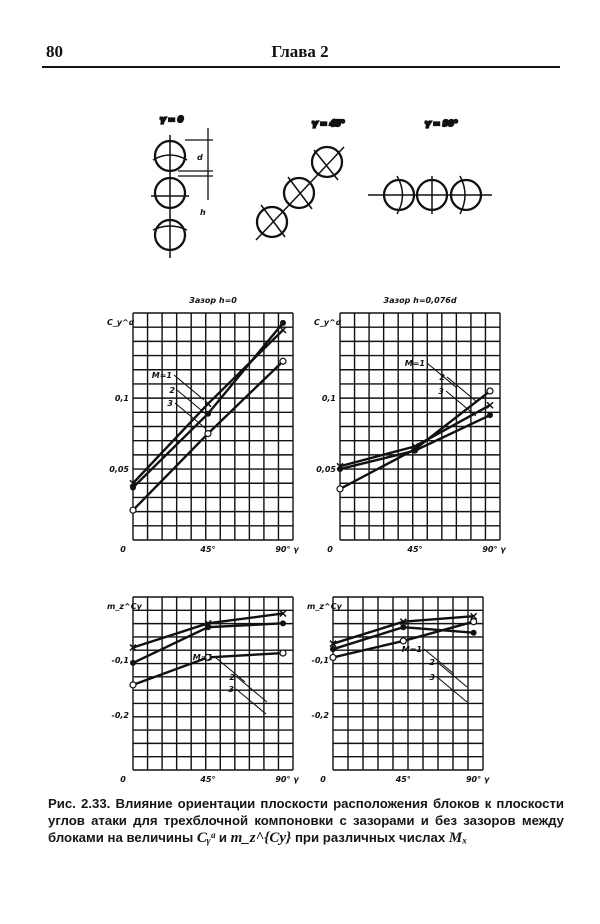 The image size is (600, 924). I want to click on chart-2: Зазор h=0,076d C_y^α 0,05 0,1 0 45° 90° γ M=1 2 3, so click(410, 425).